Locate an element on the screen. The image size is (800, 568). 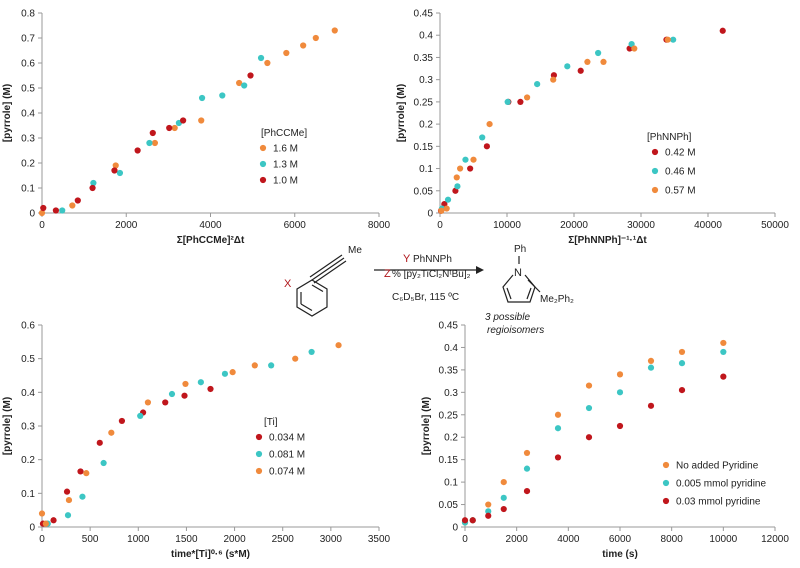
scheme-me-label: Me is located at coordinates (355, 250).